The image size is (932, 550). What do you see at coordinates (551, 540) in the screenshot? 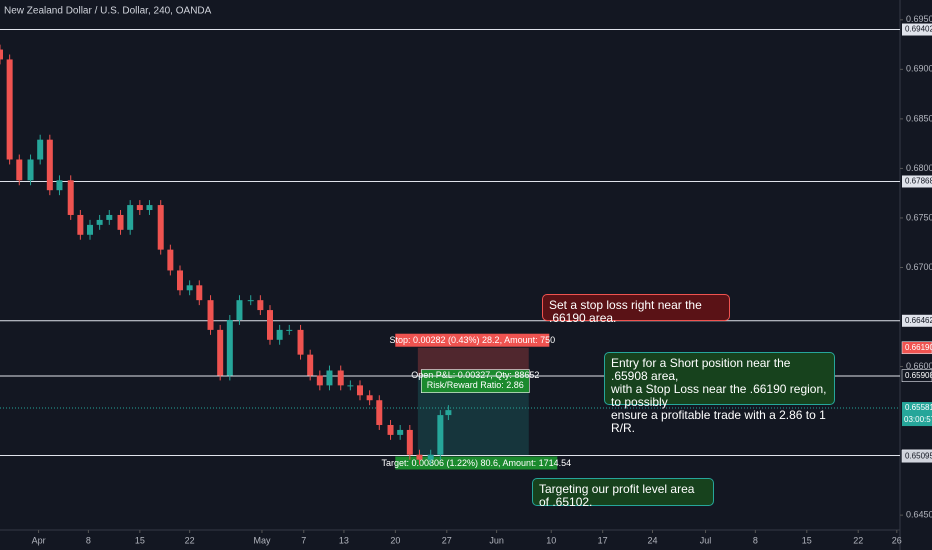
I see `x-tick-label: 10` at bounding box center [551, 540].